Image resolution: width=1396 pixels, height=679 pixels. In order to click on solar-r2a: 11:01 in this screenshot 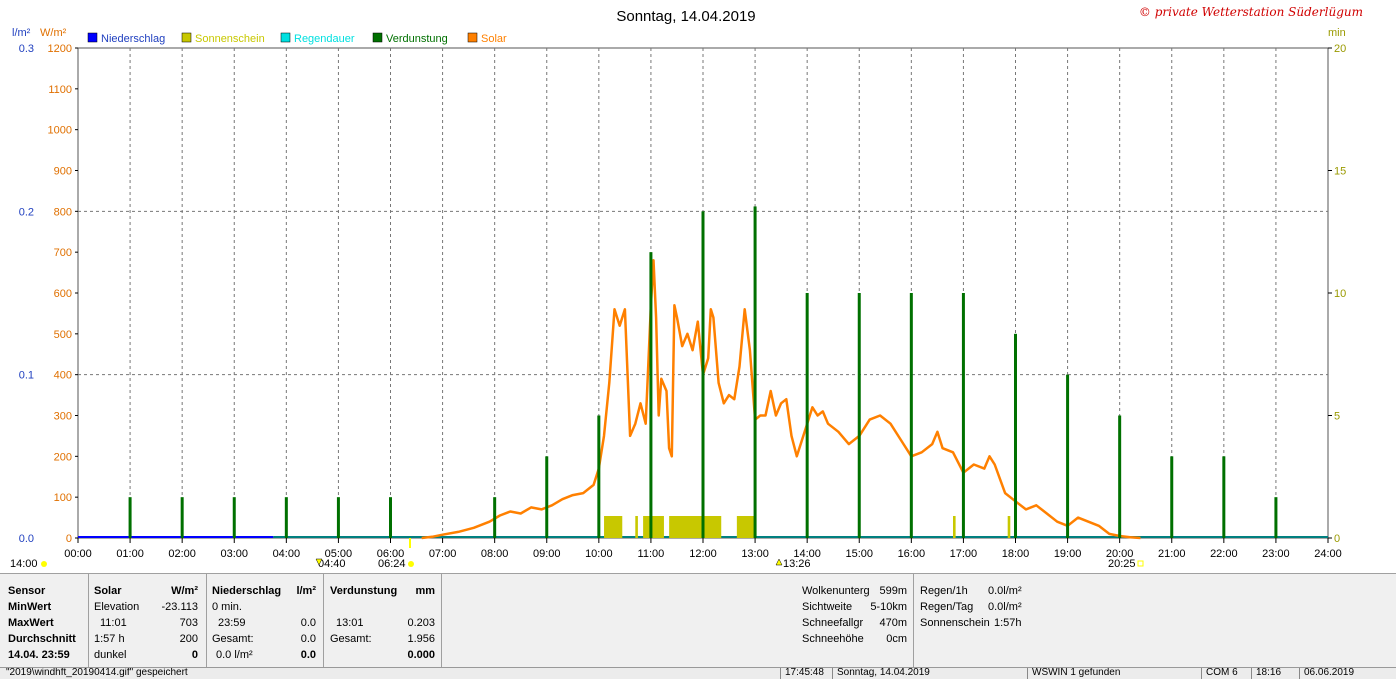, I will do `click(113, 623)`.